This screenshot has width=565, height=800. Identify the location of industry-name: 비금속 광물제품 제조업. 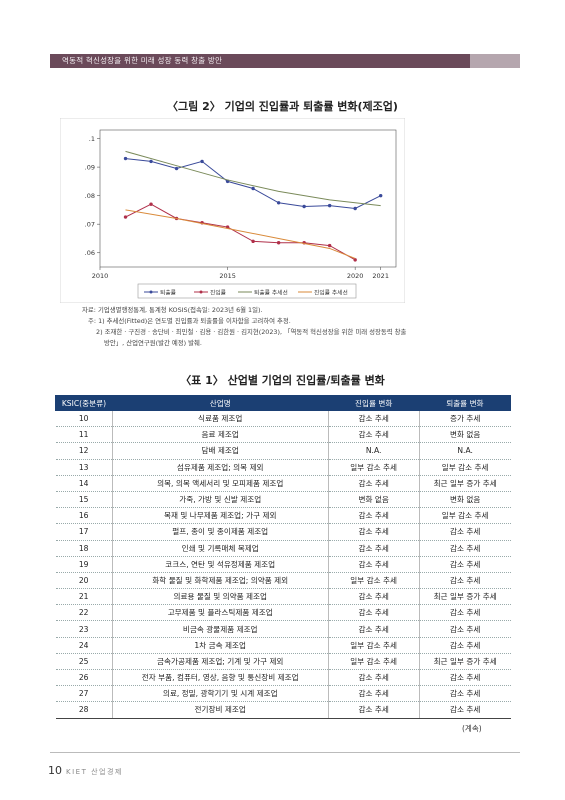
(220, 629).